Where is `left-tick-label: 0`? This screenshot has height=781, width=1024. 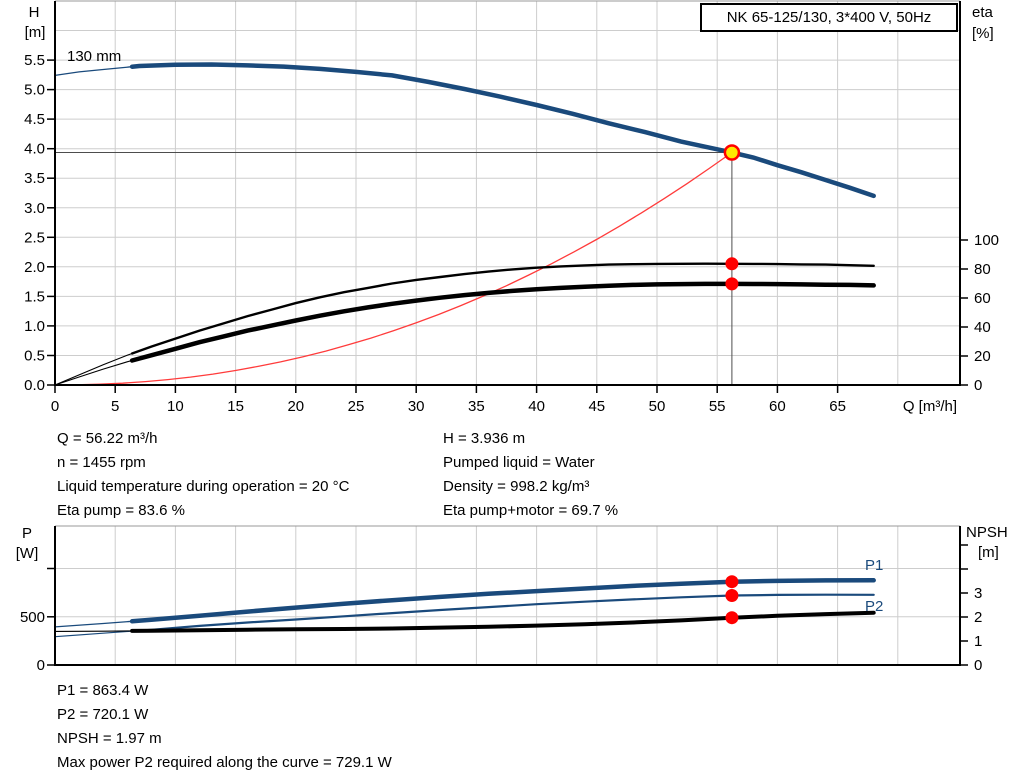 left-tick-label: 0 is located at coordinates (41, 665).